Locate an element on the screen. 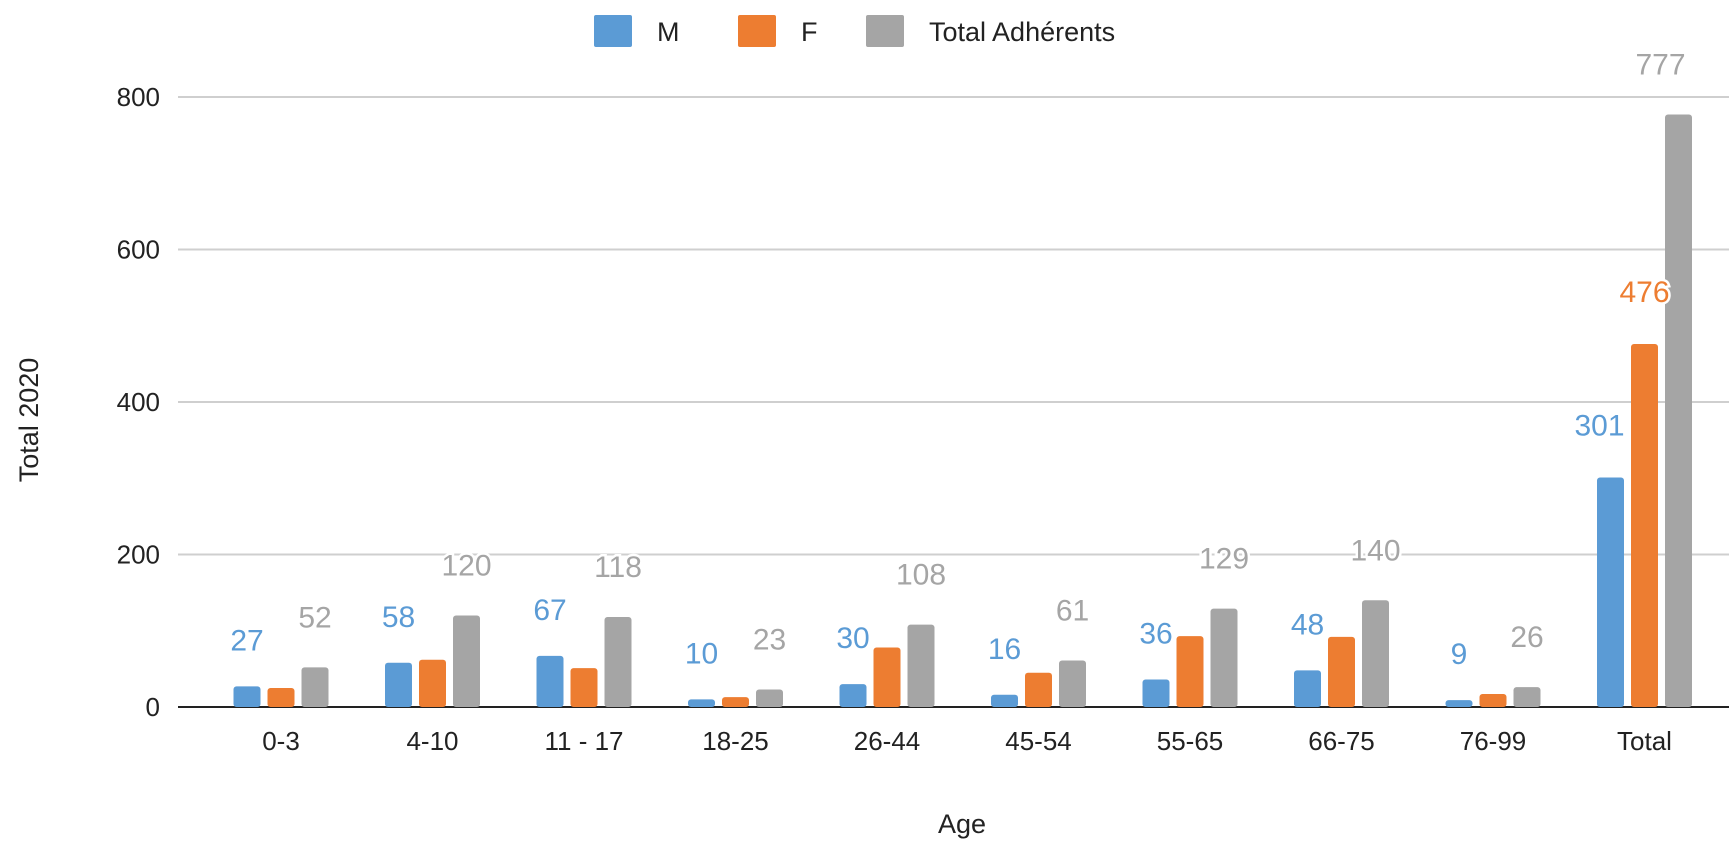 The height and width of the screenshot is (844, 1729). data-label-m-66-75: 48 is located at coordinates (1307, 624).